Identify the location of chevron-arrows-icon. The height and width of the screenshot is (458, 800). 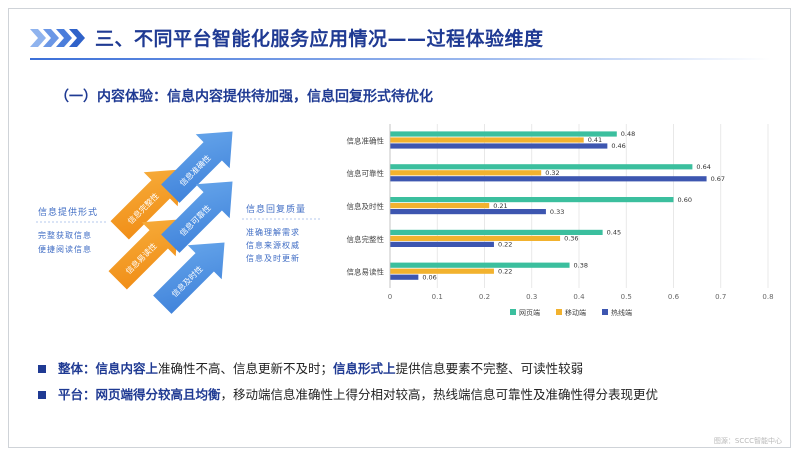
(57, 38).